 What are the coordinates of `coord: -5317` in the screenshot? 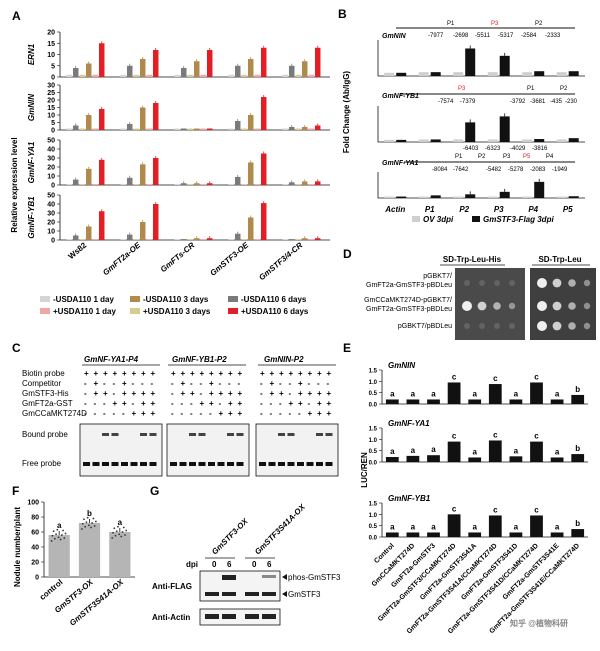 It's located at (506, 36).